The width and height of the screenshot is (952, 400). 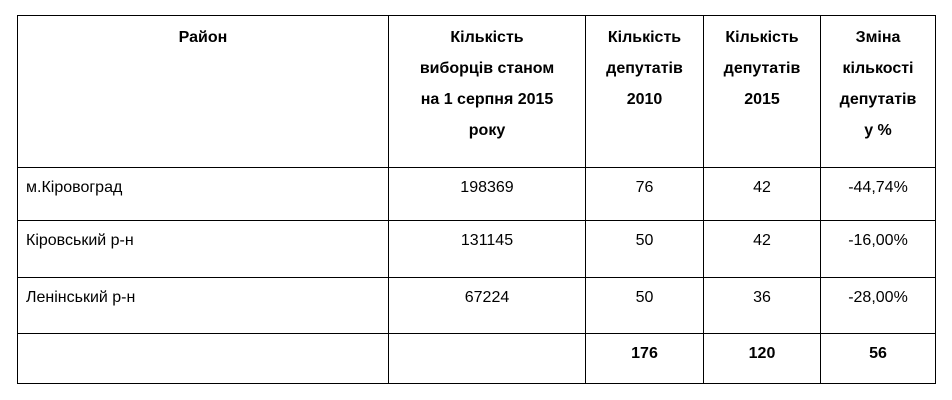 What do you see at coordinates (878, 305) in the screenshot?
I see `table-cell: -28,00%` at bounding box center [878, 305].